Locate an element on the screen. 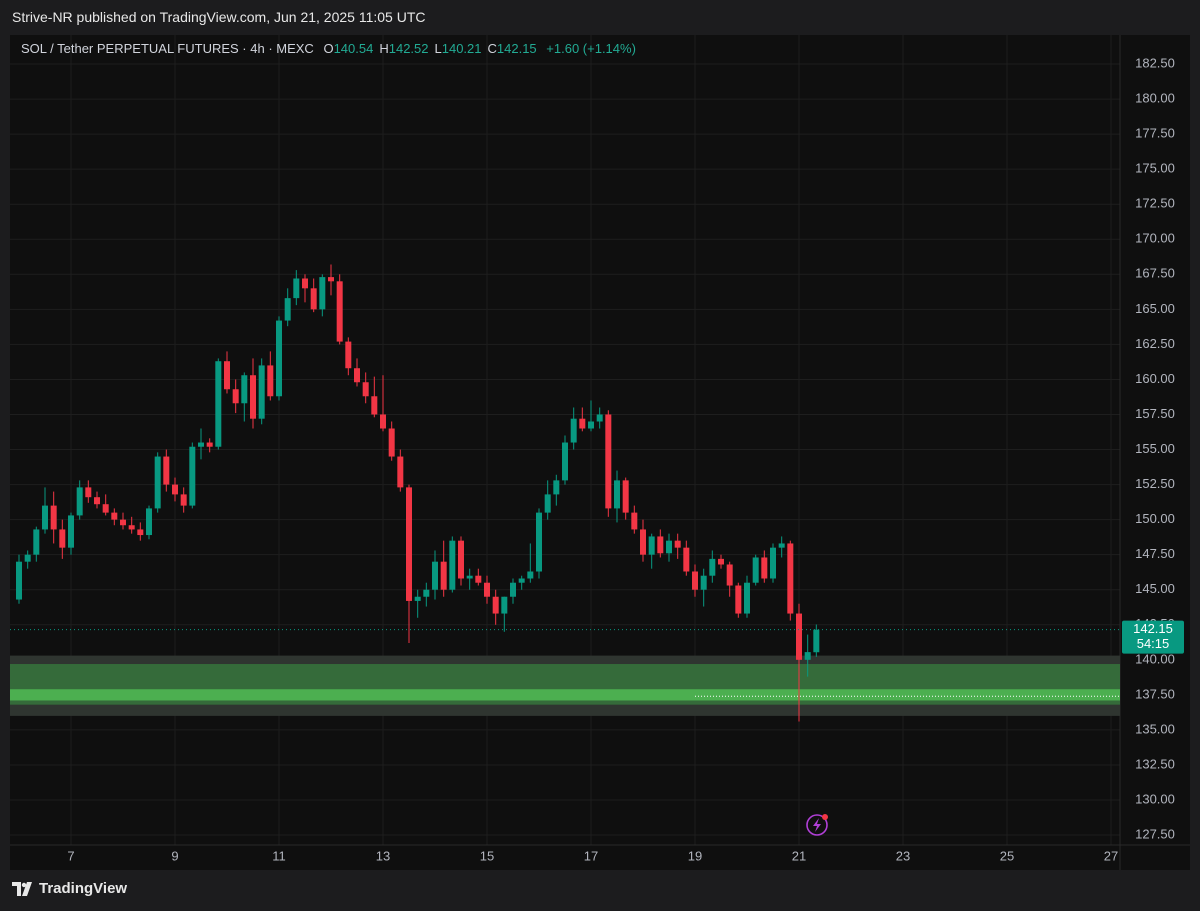 The image size is (1200, 911). y-tick-label: 135.00 is located at coordinates (1155, 728).